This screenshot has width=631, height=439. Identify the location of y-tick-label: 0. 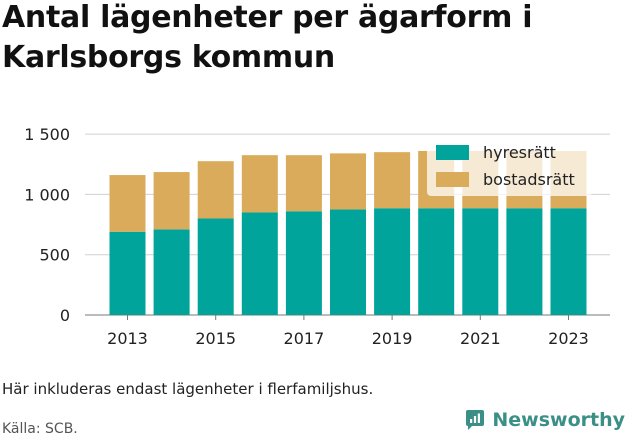
(65, 315).